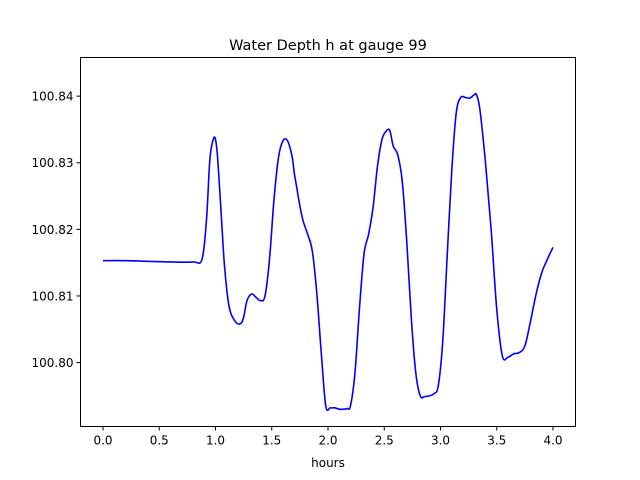 This screenshot has width=640, height=480. I want to click on y-tick-label: 100.80, so click(53, 363).